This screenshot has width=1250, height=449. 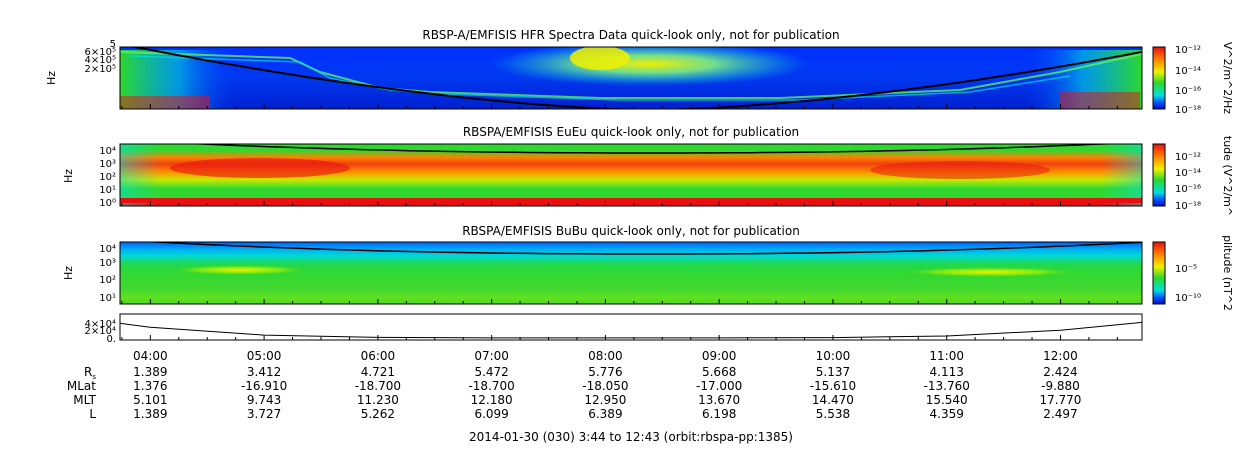 I want to click on panel3-frame, so click(x=631, y=273).